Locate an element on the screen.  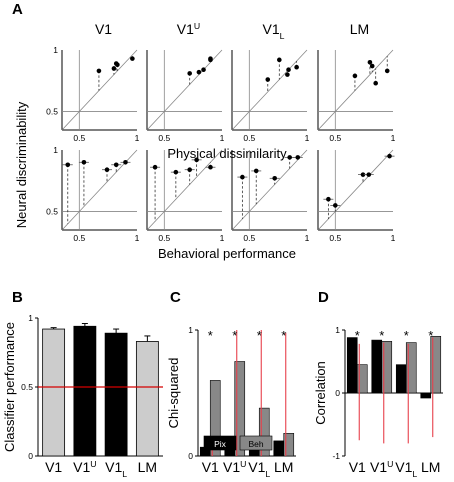
x-tick-row1-v1u: 0.5 is located at coordinates (164, 138).